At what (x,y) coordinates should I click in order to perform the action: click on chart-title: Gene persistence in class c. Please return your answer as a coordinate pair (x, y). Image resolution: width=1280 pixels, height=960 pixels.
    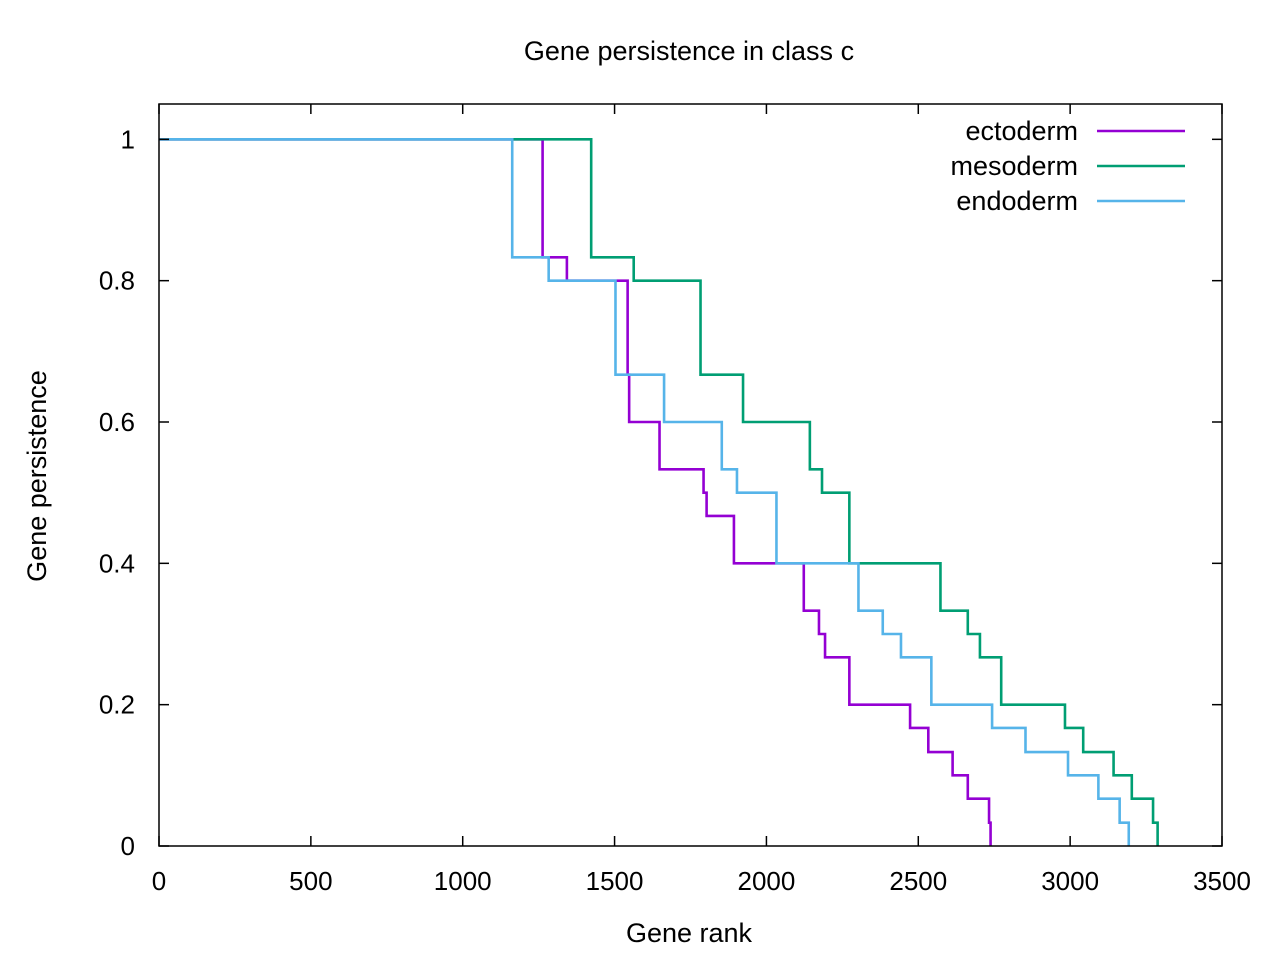
    Looking at the image, I should click on (689, 51).